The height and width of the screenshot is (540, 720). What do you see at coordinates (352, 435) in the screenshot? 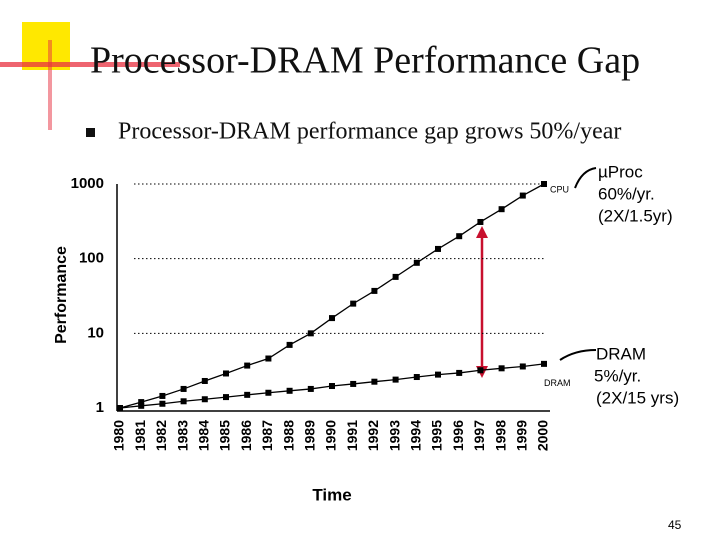
I see `x-tick-label: 1991` at bounding box center [352, 435].